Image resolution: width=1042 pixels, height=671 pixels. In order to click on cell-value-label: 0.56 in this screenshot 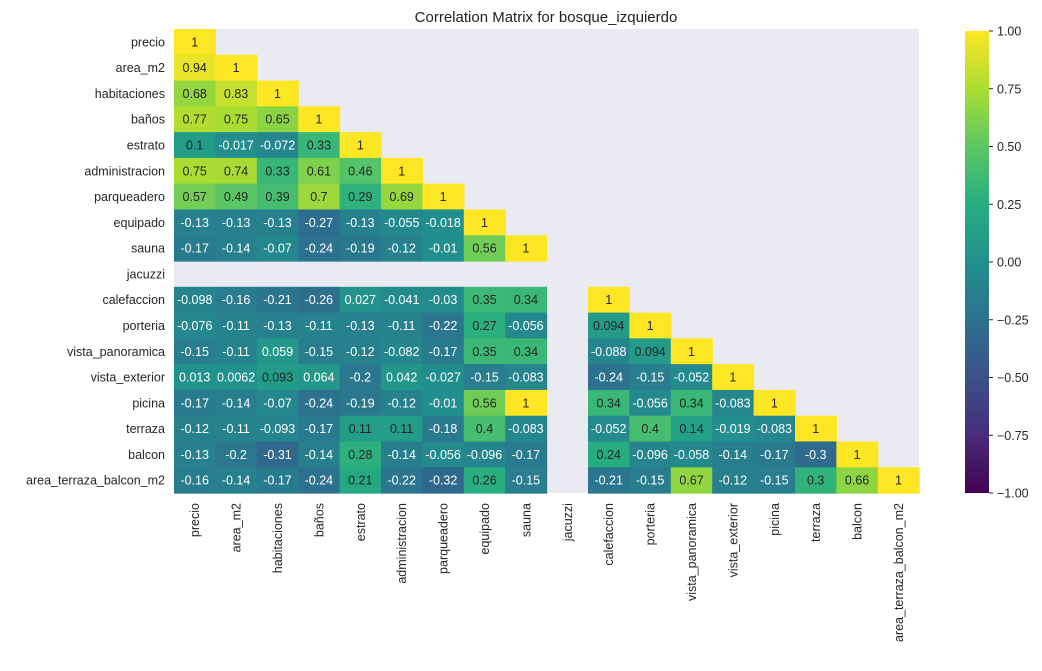, I will do `click(484, 249)`.